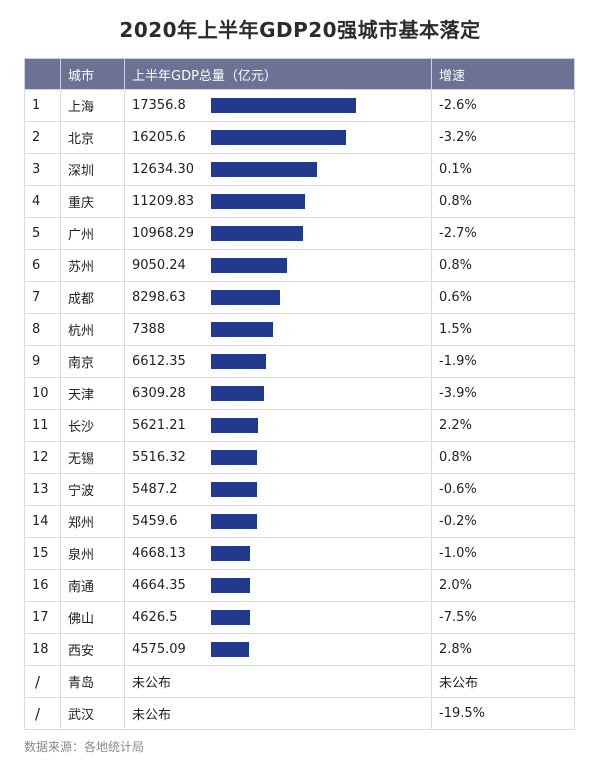  Describe the element at coordinates (159, 649) in the screenshot. I see `gdp-value-label: 4575.09` at that location.